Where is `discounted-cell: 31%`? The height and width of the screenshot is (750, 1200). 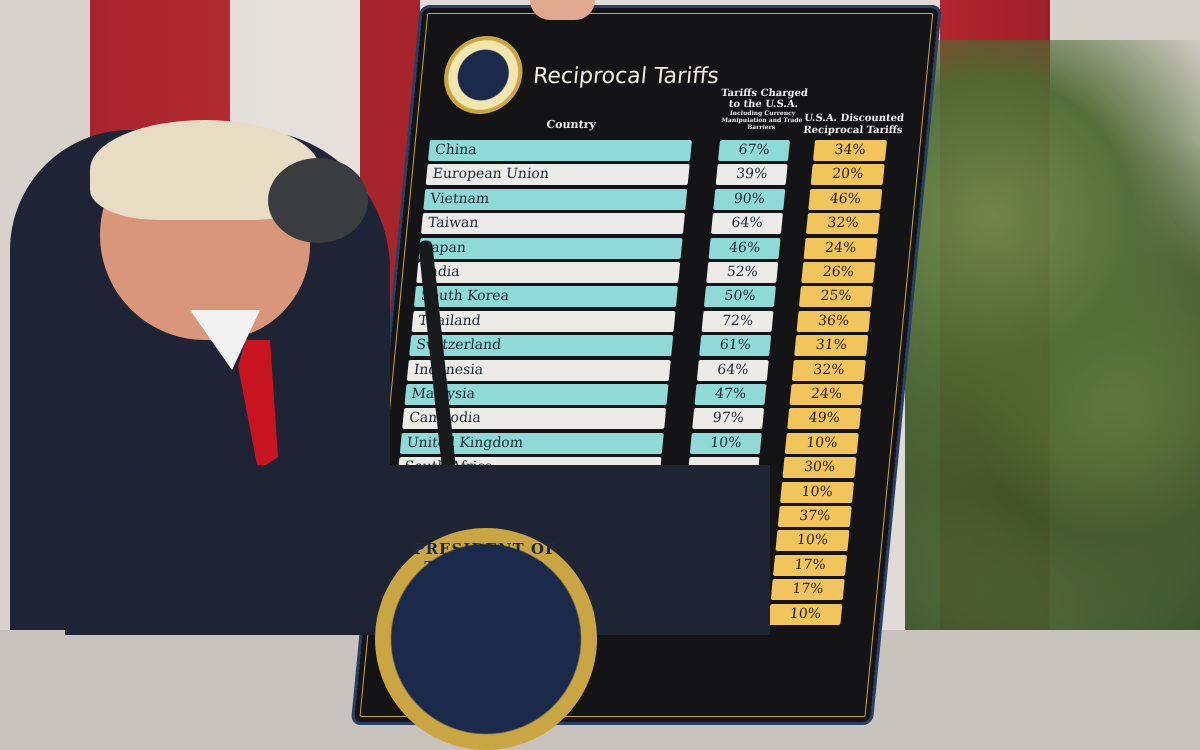
discounted-cell: 31% is located at coordinates (831, 346).